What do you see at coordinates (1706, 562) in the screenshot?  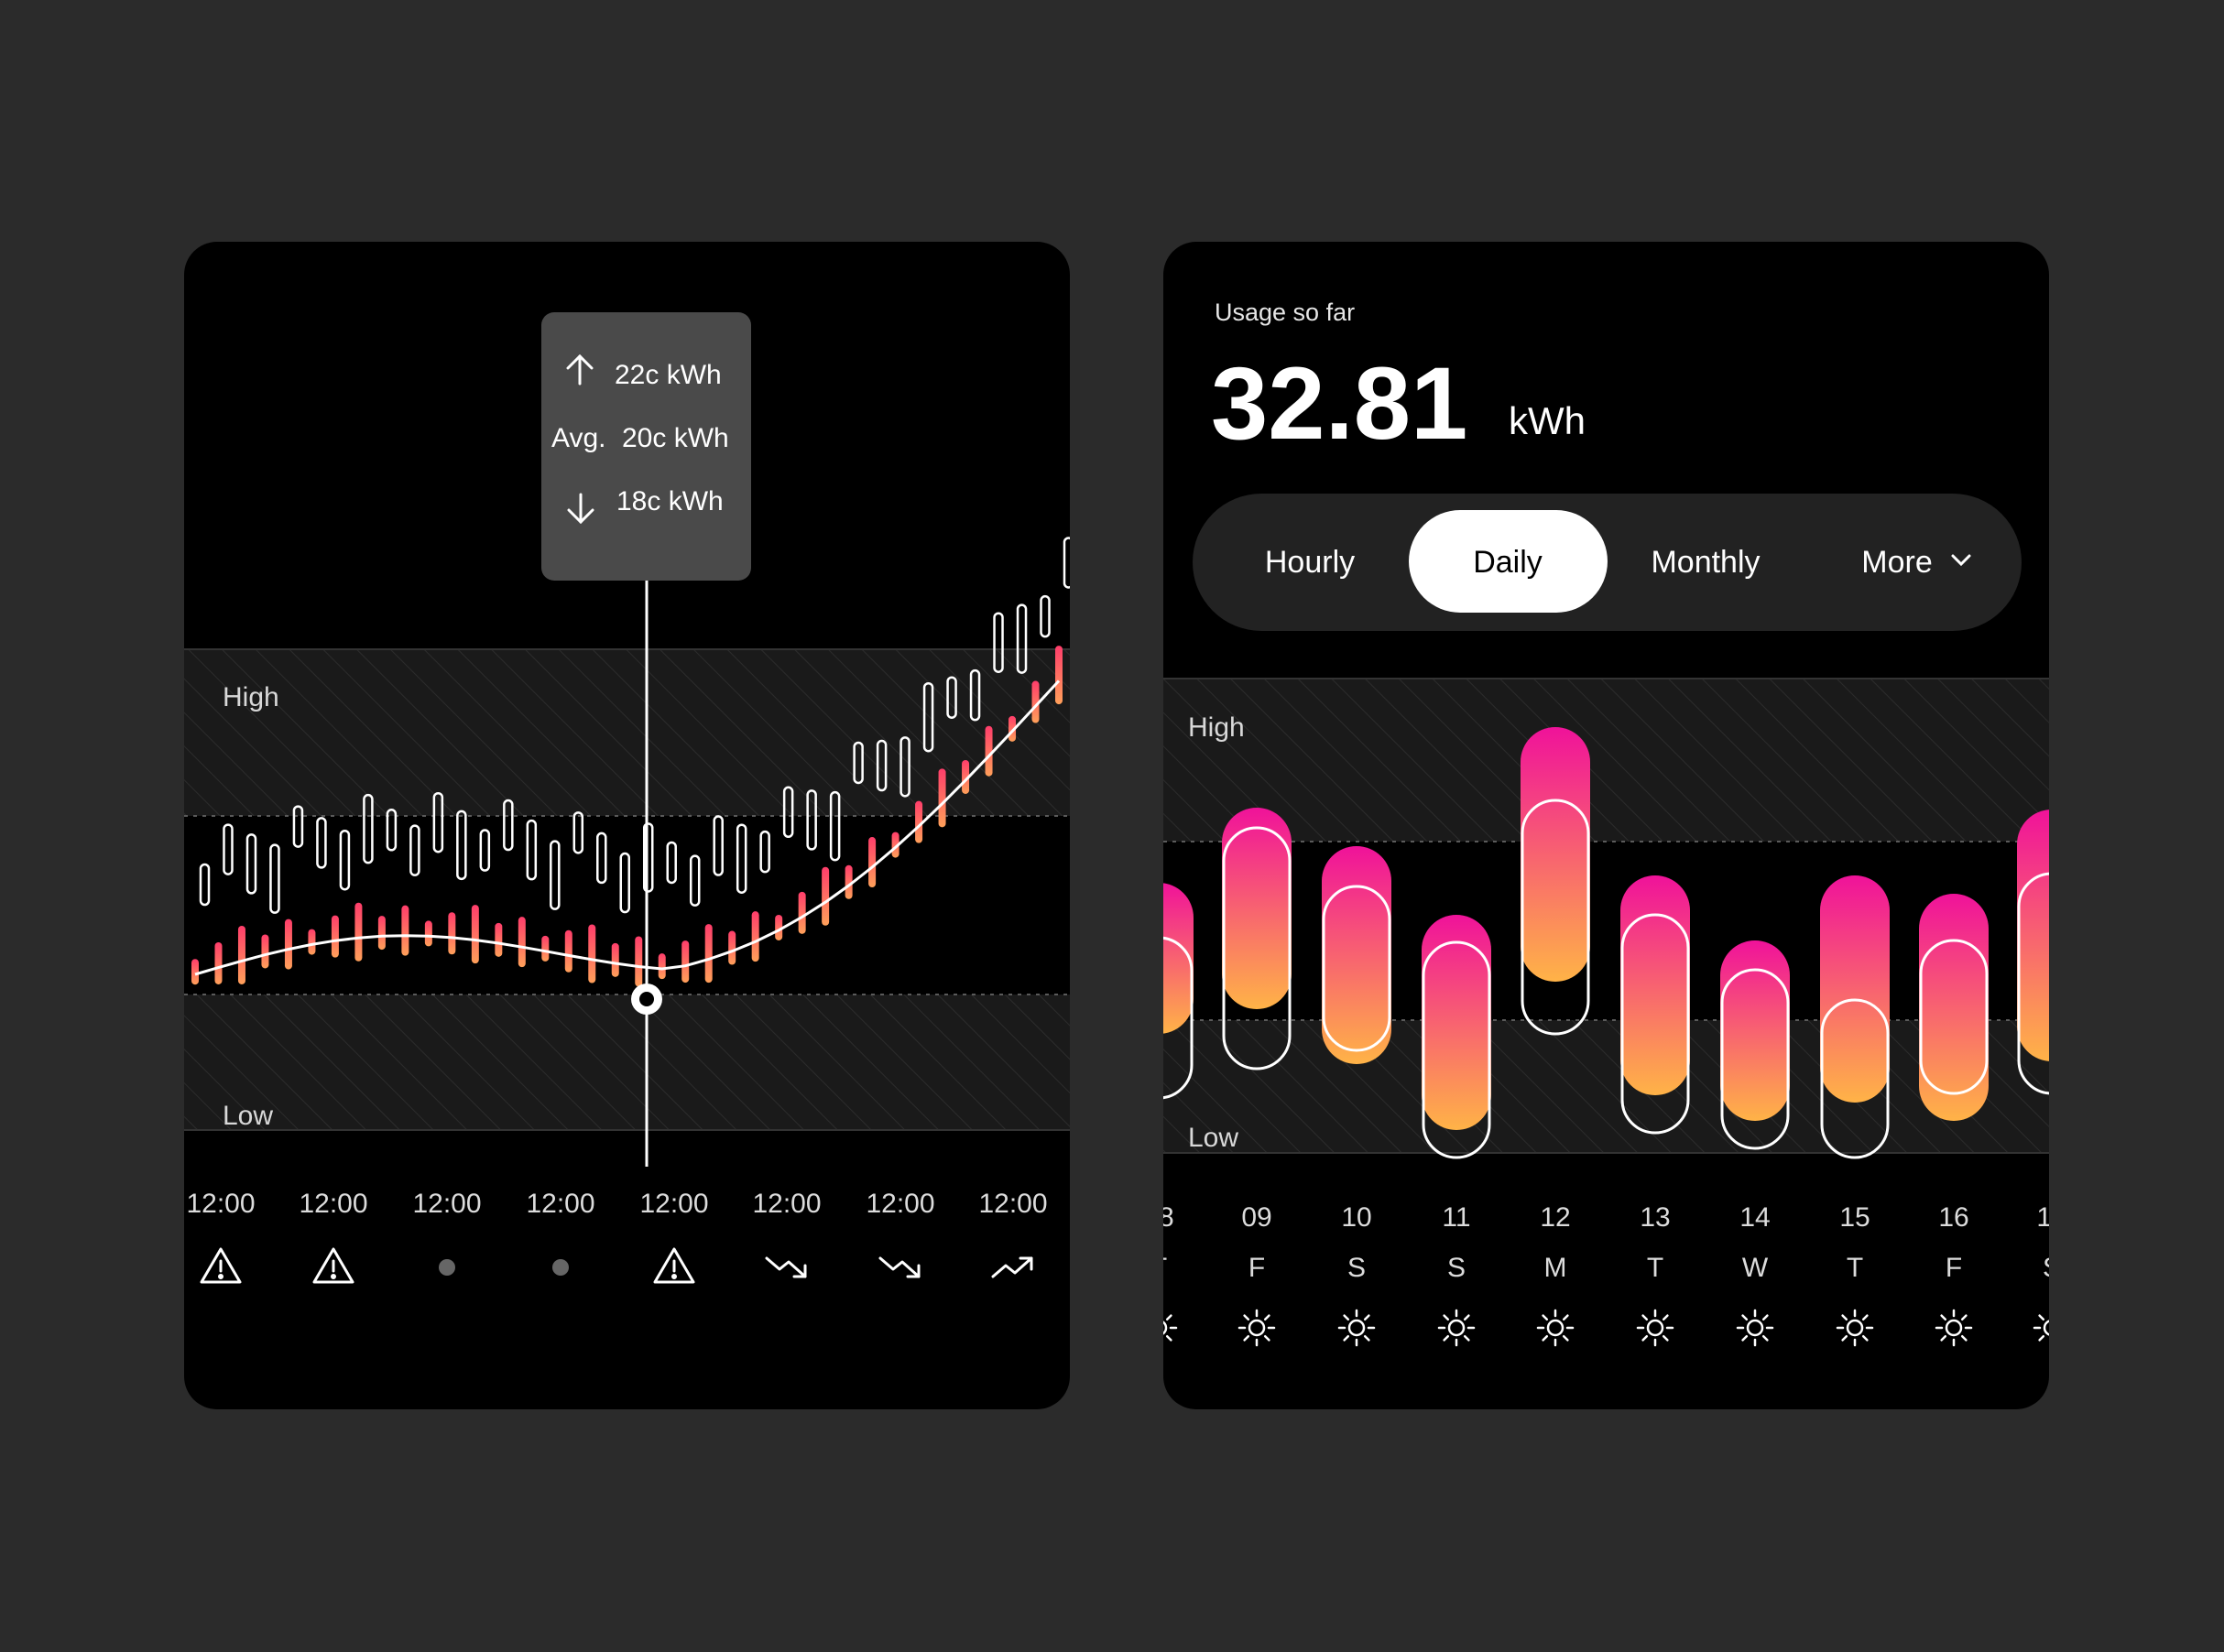 I see `tab-monthly: Monthly` at bounding box center [1706, 562].